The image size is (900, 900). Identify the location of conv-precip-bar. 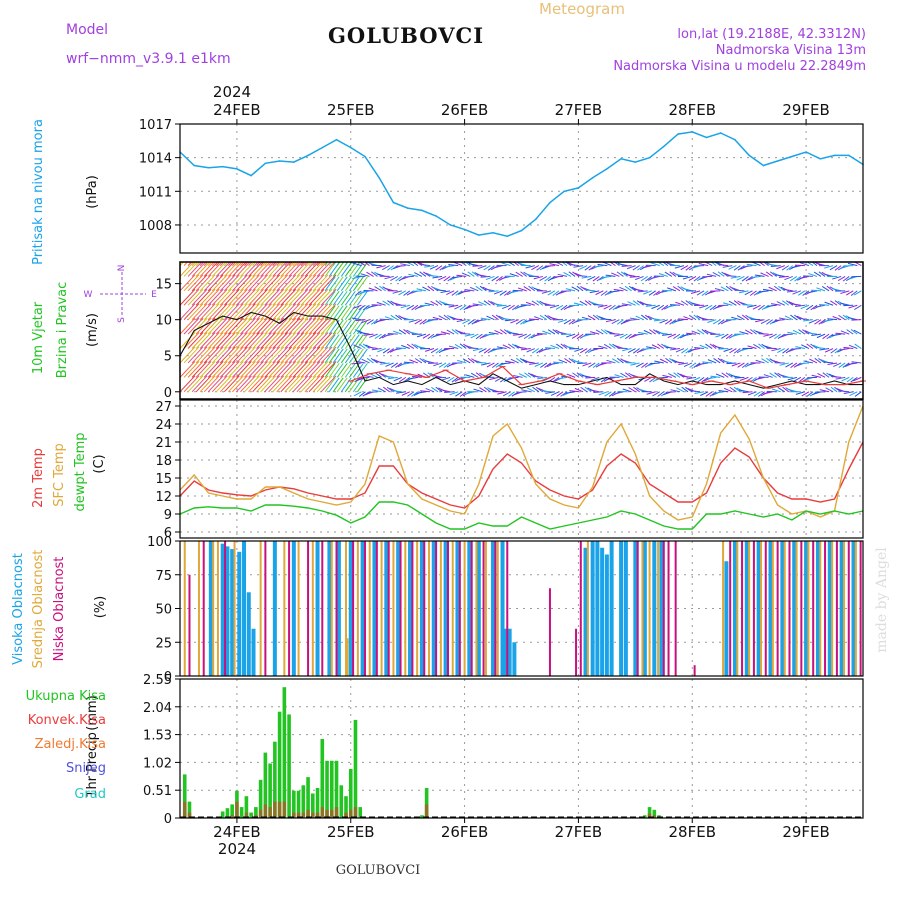
(189, 815).